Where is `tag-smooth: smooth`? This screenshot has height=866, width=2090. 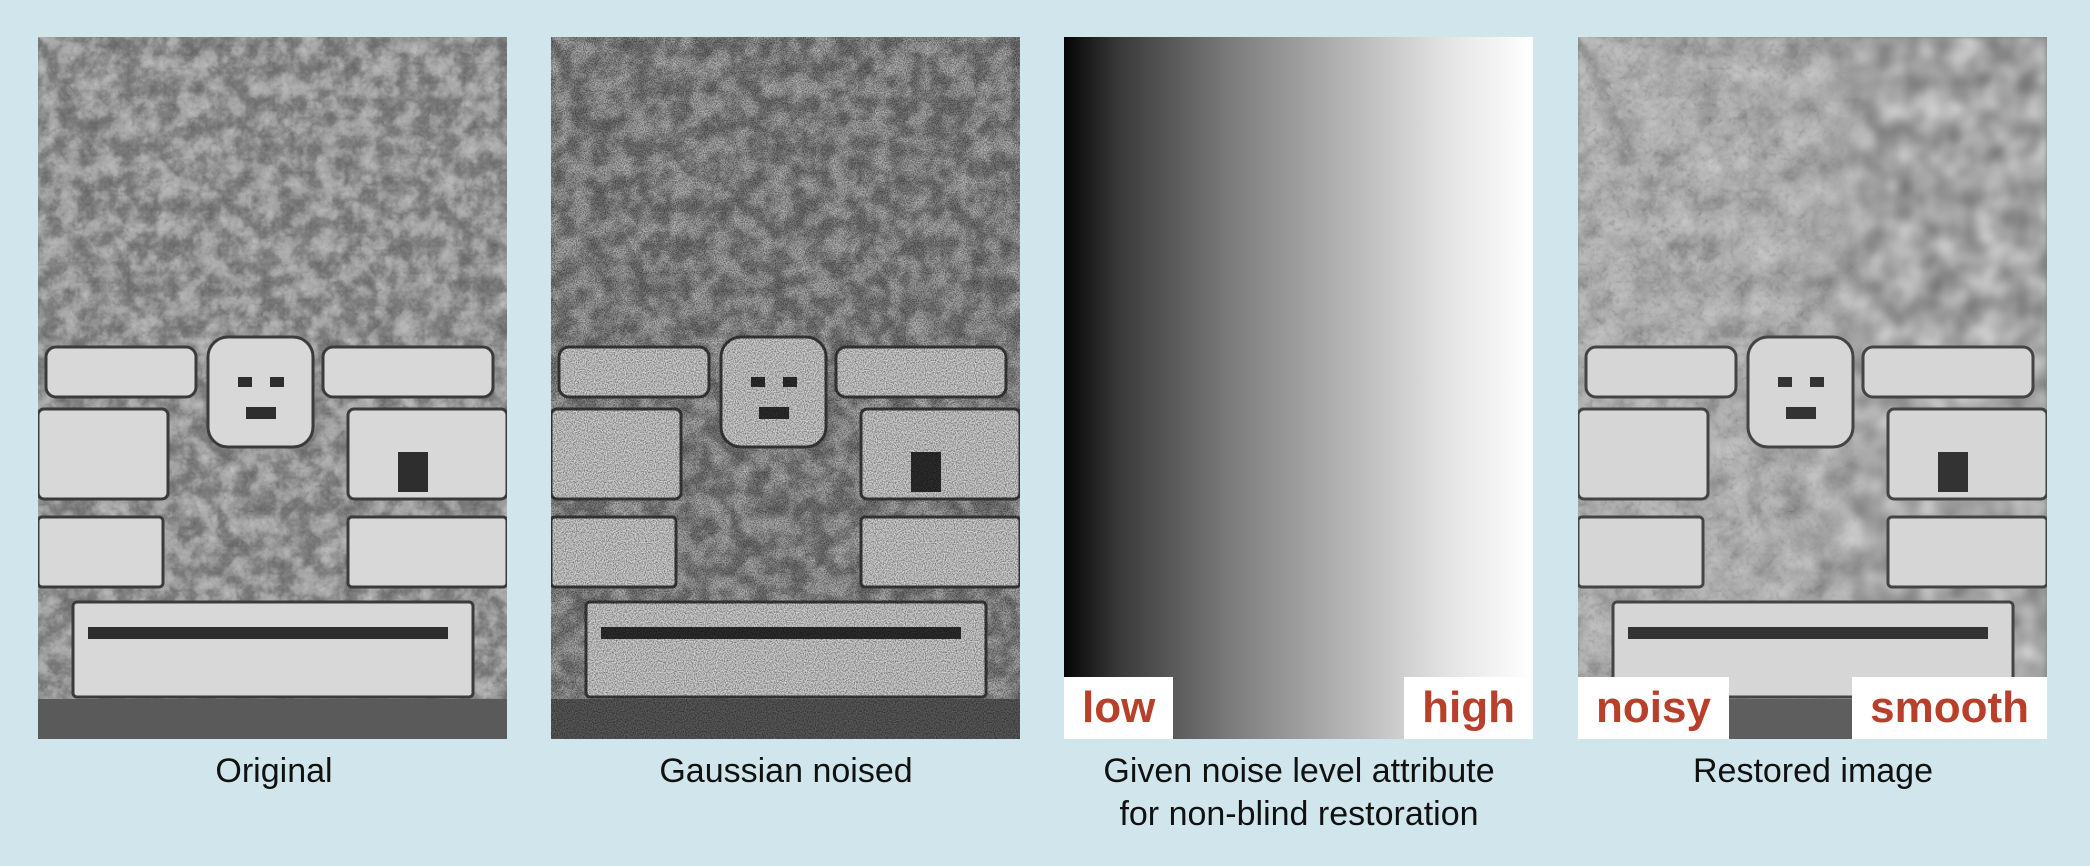 tag-smooth: smooth is located at coordinates (1949, 708).